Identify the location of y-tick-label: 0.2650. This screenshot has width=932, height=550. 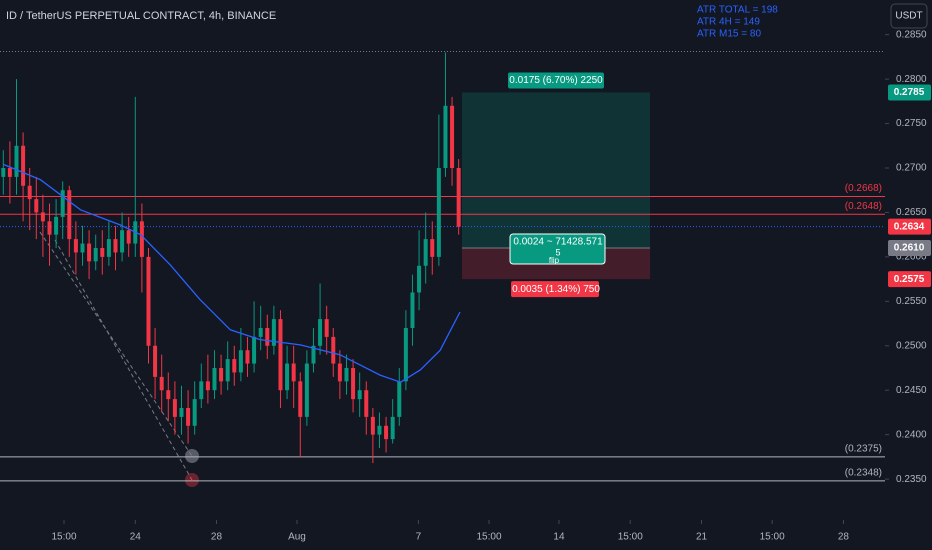
(911, 212).